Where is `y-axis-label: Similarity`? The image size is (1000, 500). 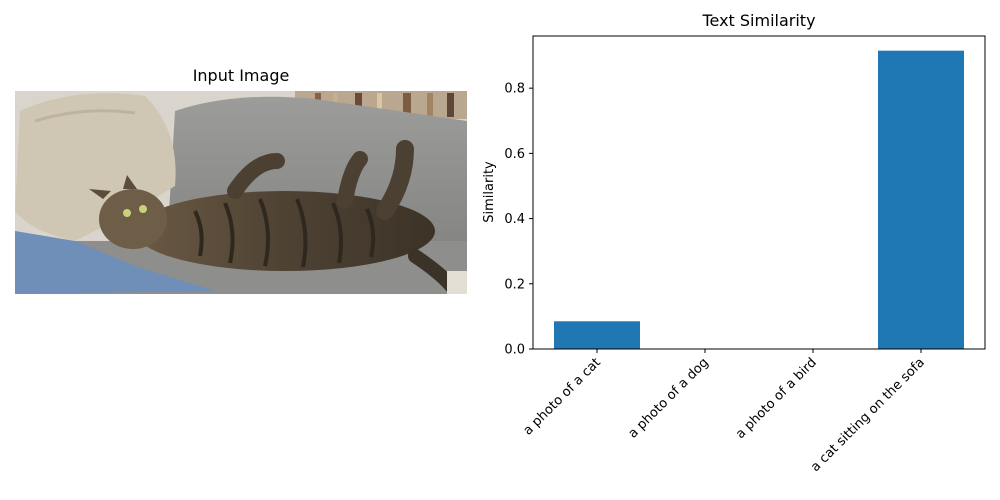
y-axis-label: Similarity is located at coordinates (489, 192).